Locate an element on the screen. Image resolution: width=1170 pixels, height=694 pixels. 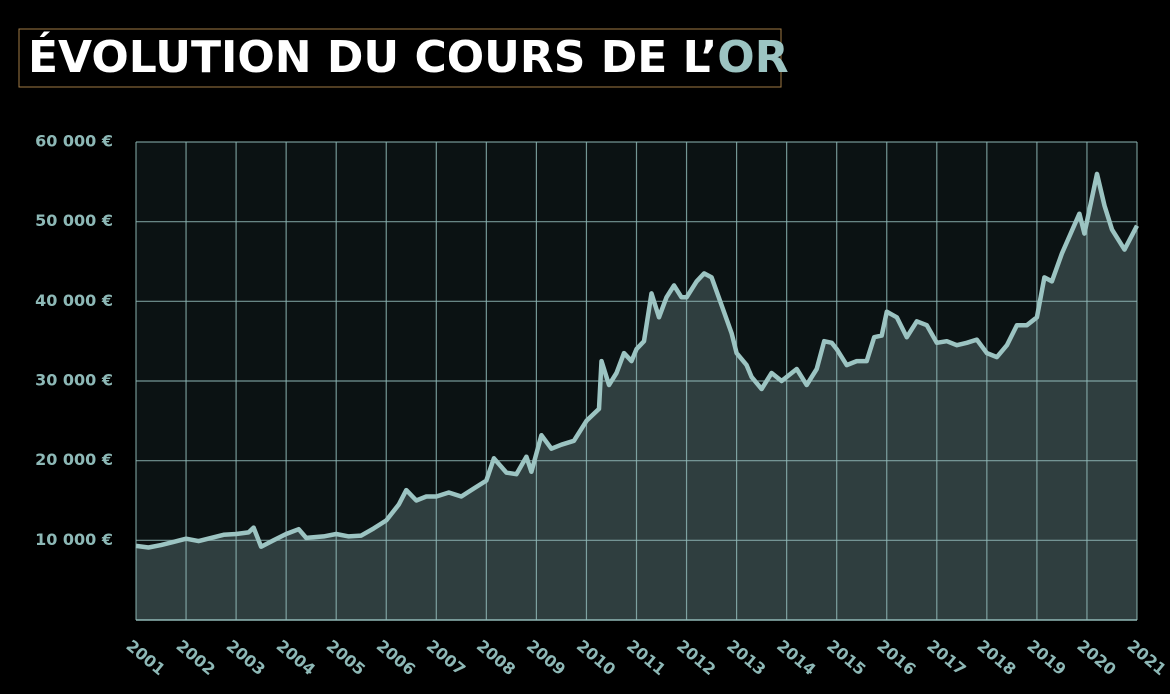
chart-title: ÉVOLUTION DU COURS DE L’OR is located at coordinates (408, 56).